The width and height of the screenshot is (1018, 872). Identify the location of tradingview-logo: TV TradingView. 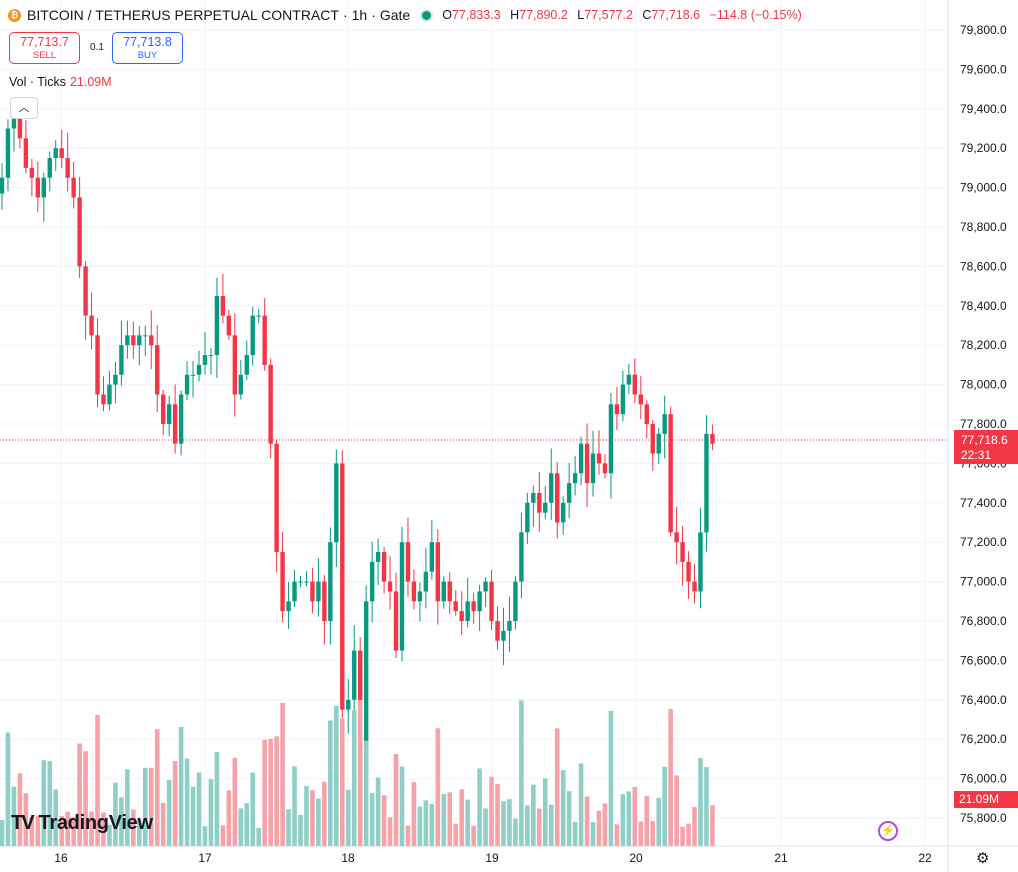
(82, 823).